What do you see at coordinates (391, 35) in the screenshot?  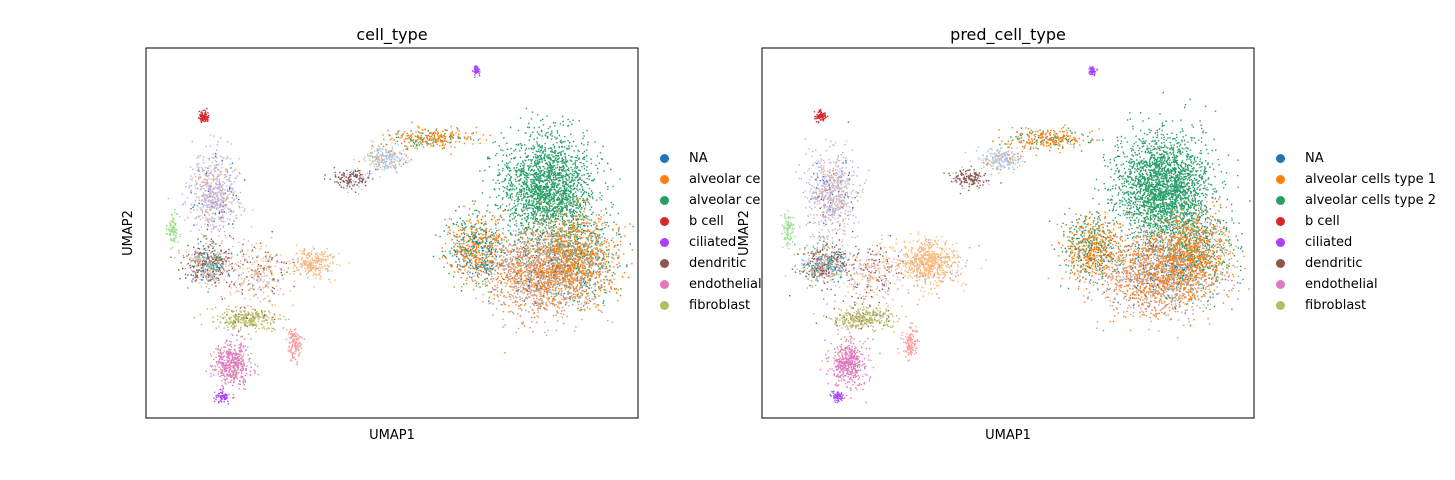 I see `chart-title: cell_type` at bounding box center [391, 35].